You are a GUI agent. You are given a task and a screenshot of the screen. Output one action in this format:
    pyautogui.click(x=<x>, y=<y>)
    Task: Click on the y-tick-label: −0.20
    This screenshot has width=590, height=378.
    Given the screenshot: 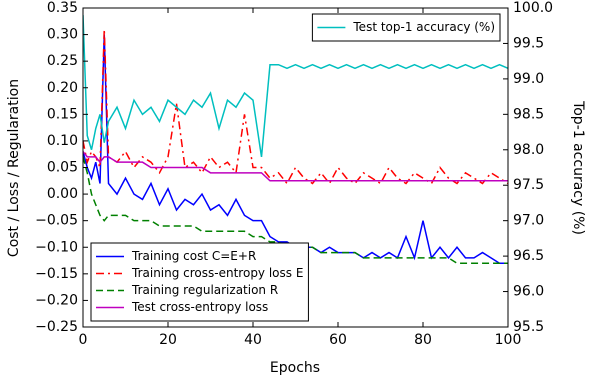 What is the action you would take?
    pyautogui.click(x=56, y=300)
    